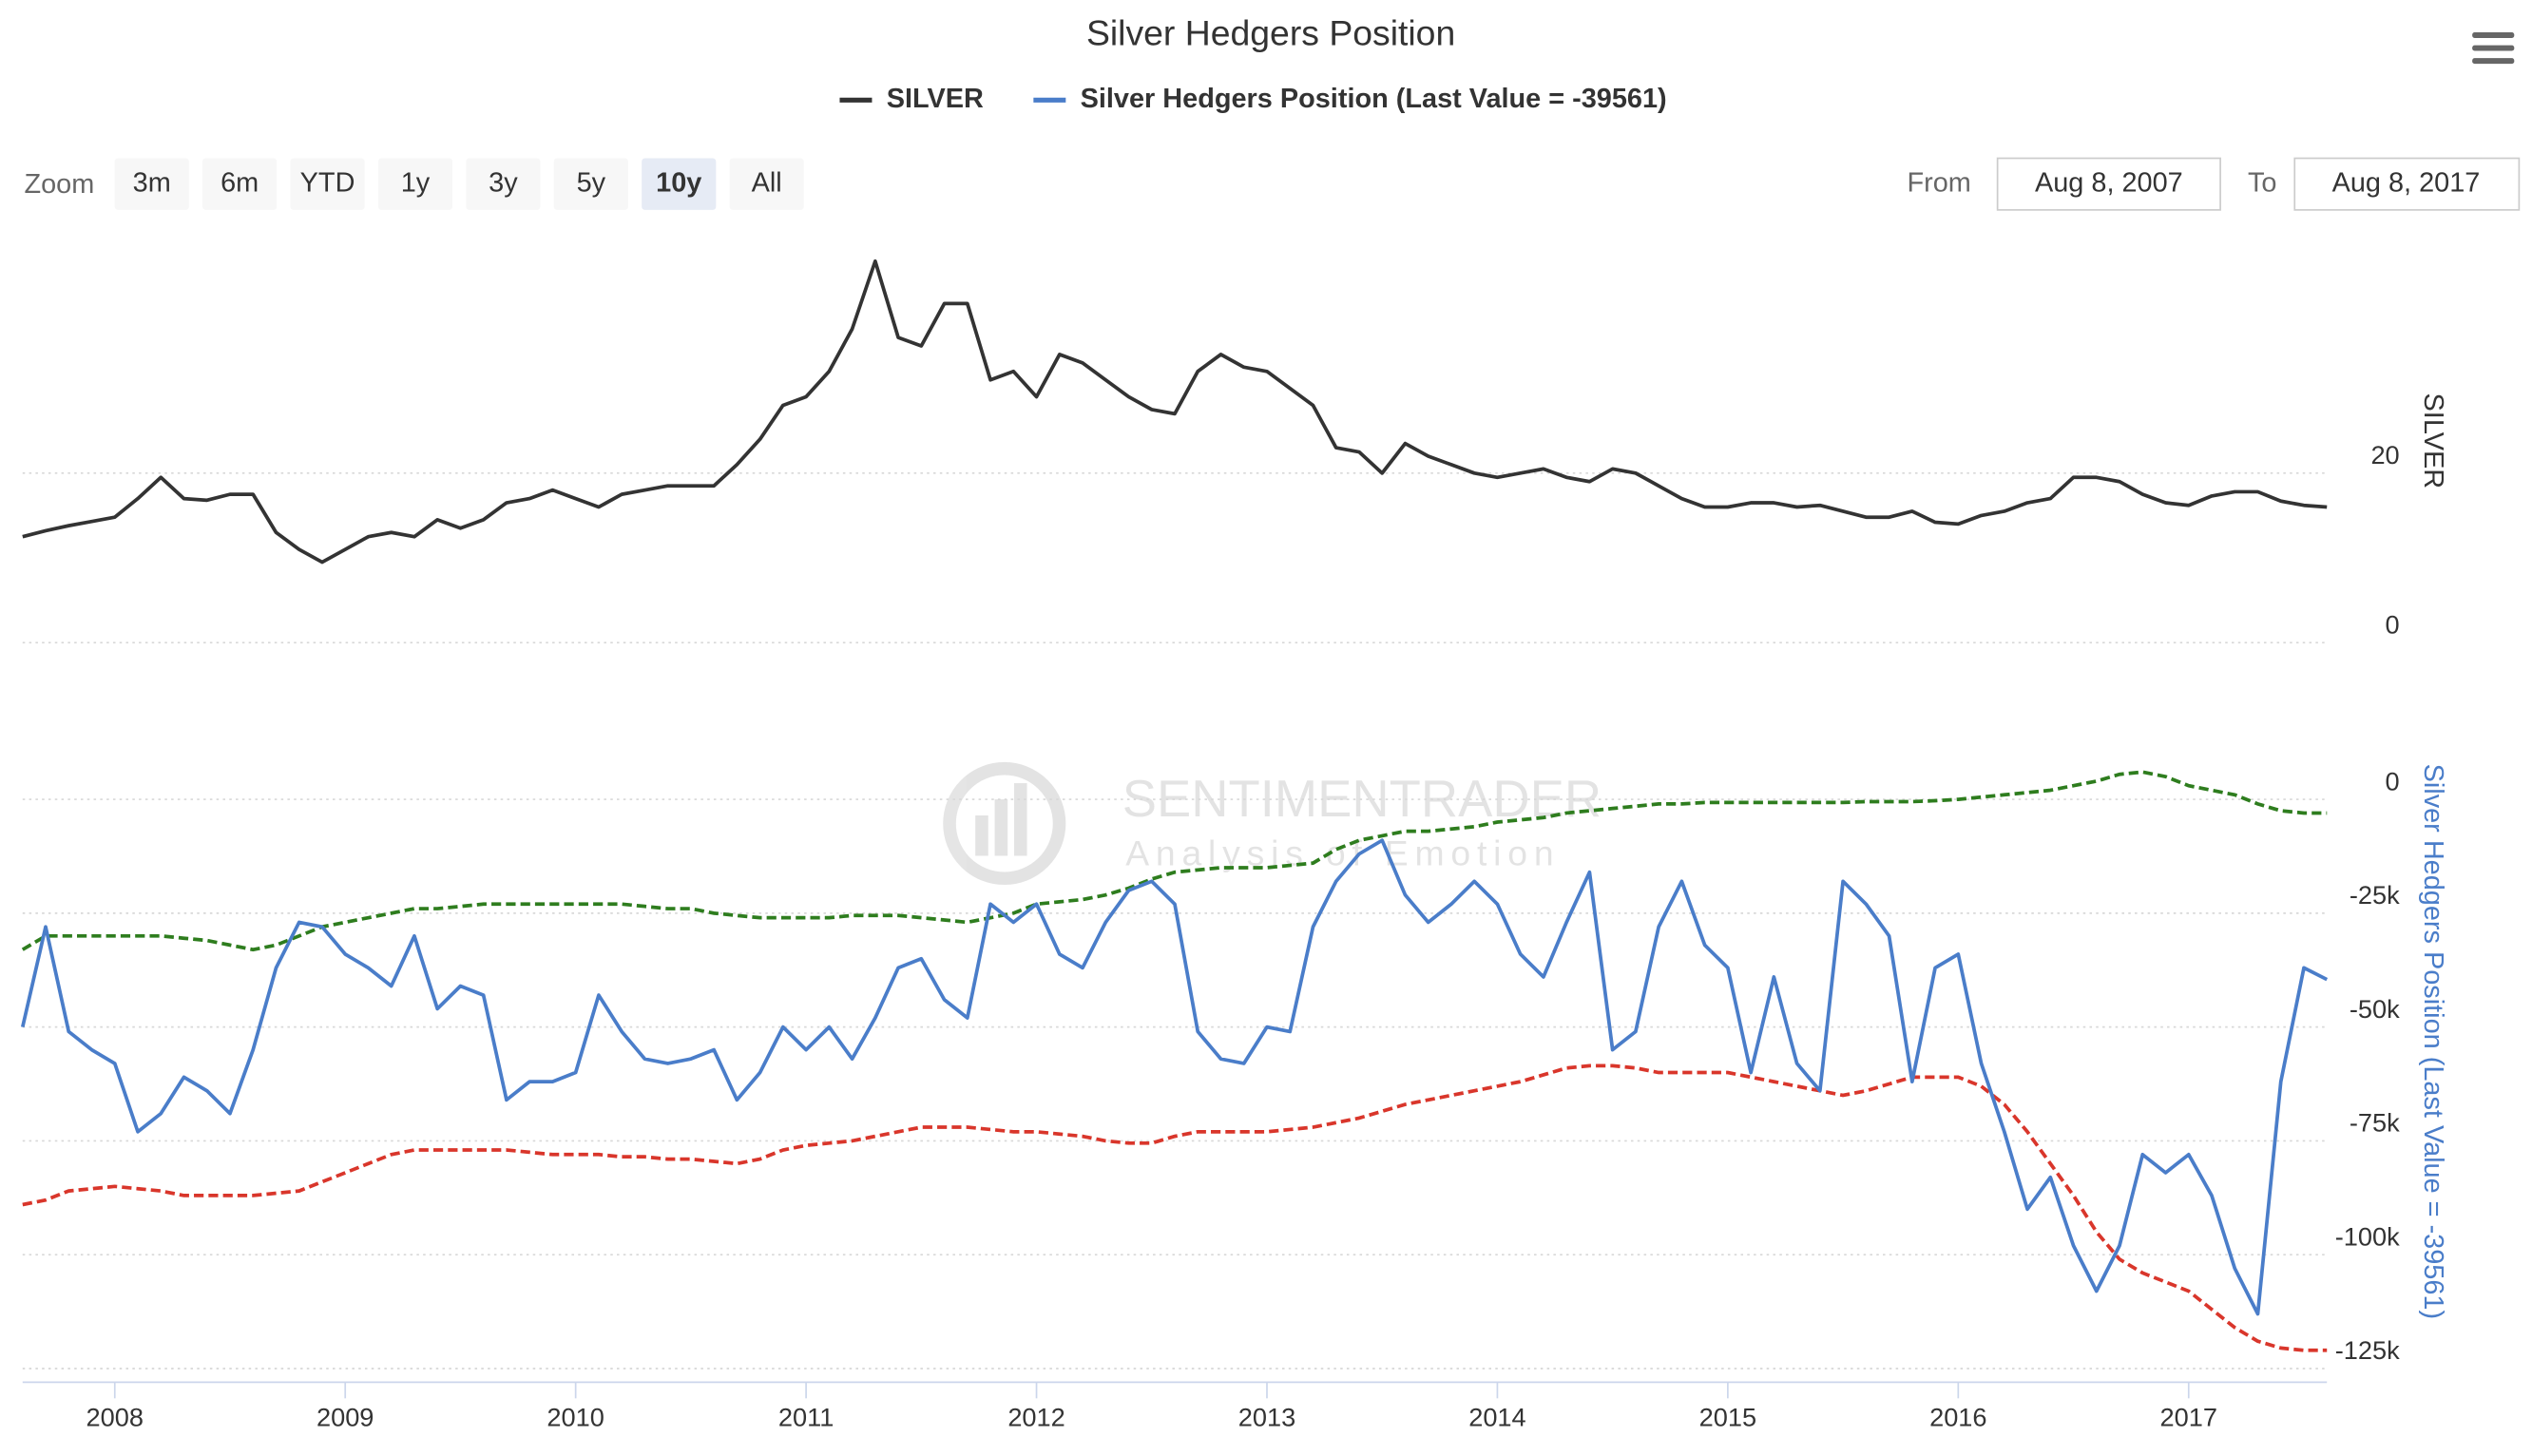 Image resolution: width=2532 pixels, height=1456 pixels. I want to click on chart-title: Silver Hedgers Position, so click(1270, 32).